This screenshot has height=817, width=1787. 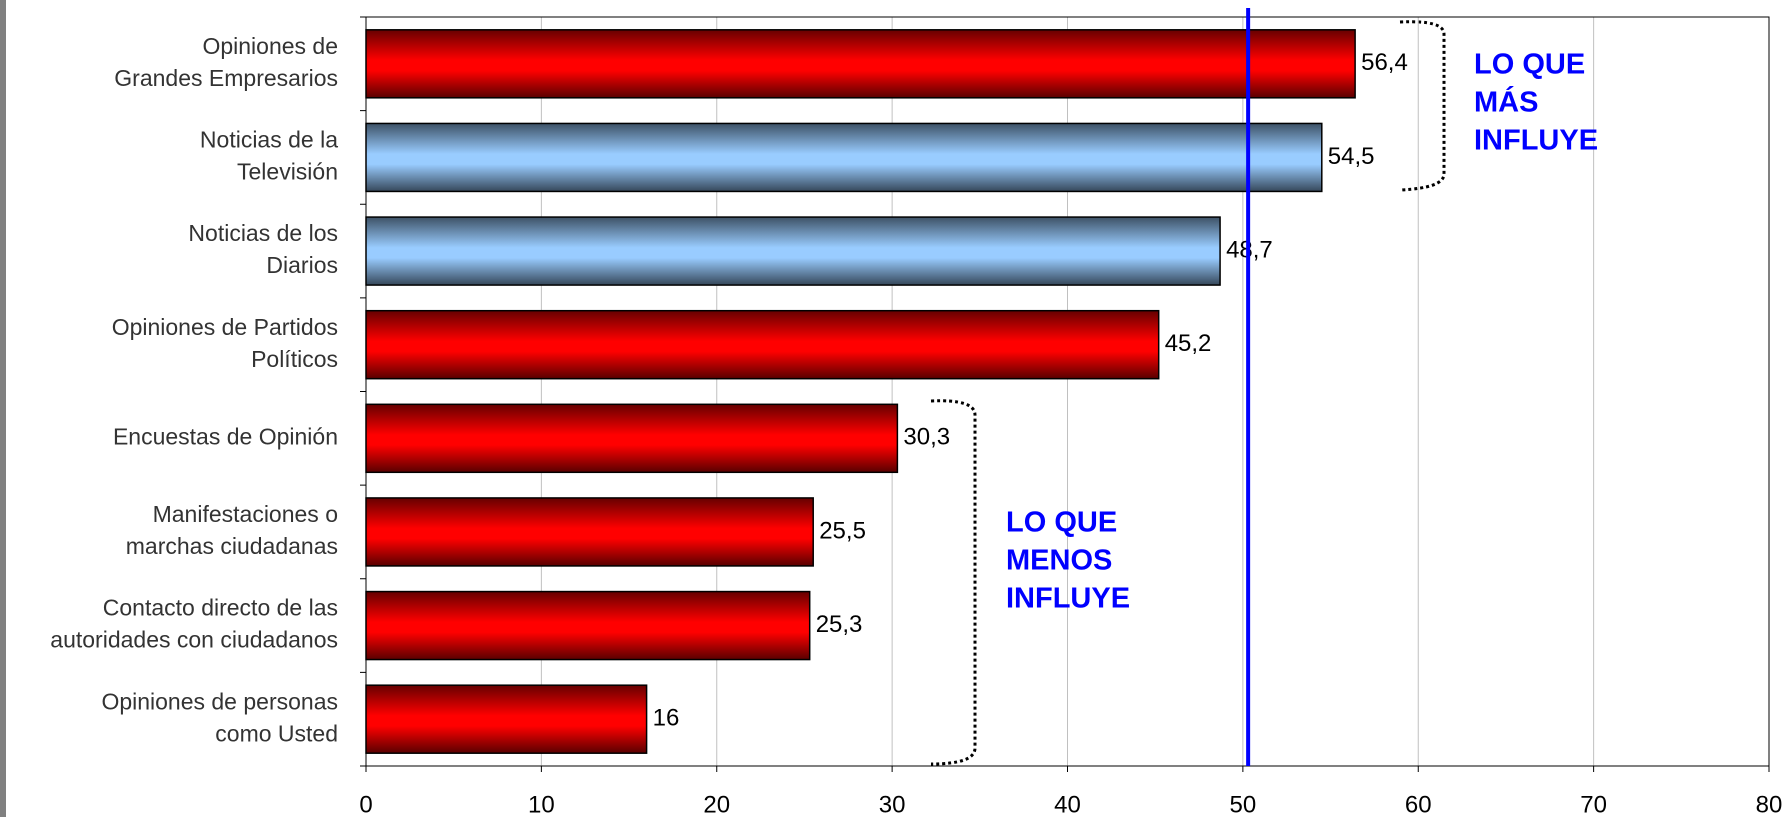 What do you see at coordinates (1067, 804) in the screenshot?
I see `x-tick-label: 40` at bounding box center [1067, 804].